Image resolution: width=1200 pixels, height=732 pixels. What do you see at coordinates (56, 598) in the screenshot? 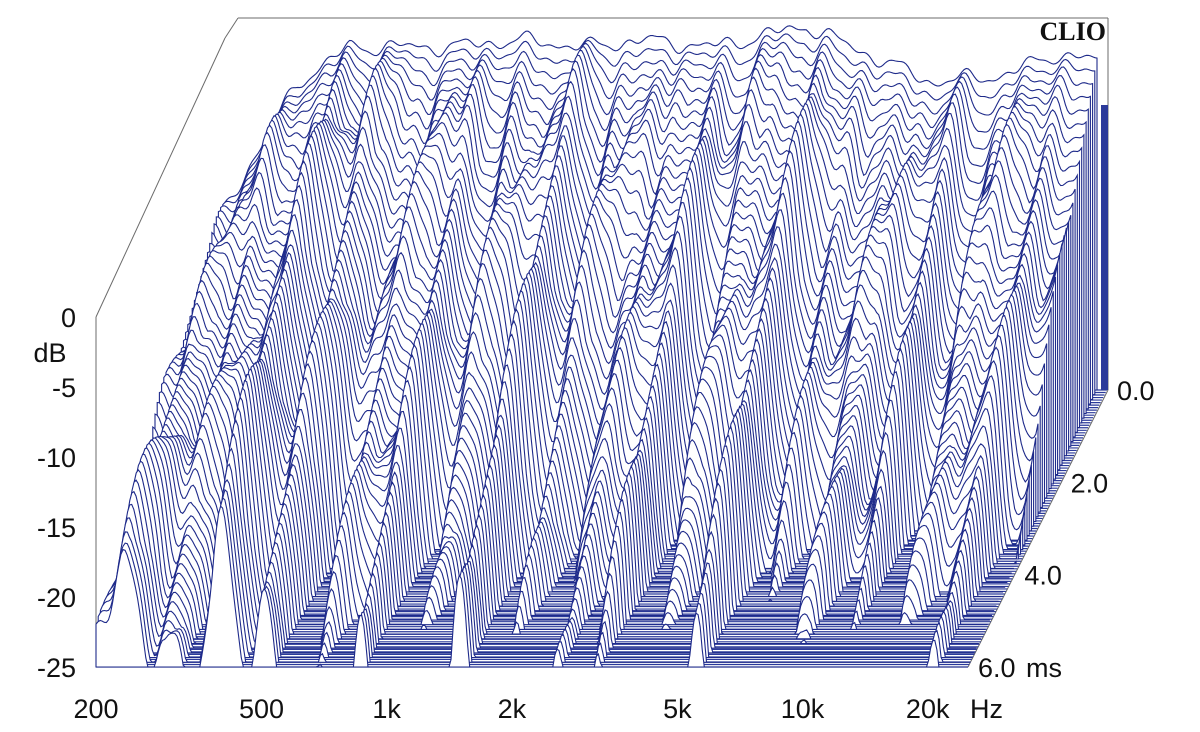
I see `level-tick-label: -20` at bounding box center [56, 598].